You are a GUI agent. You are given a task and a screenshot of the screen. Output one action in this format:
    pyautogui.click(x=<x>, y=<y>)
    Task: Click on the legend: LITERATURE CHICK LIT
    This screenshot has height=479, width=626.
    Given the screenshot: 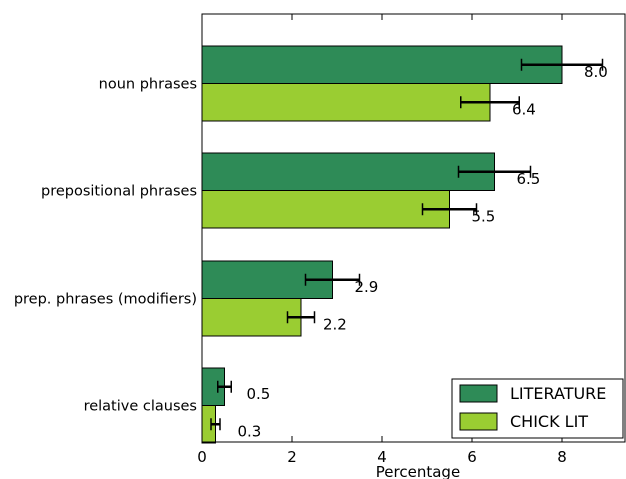 What is the action you would take?
    pyautogui.click(x=537, y=408)
    